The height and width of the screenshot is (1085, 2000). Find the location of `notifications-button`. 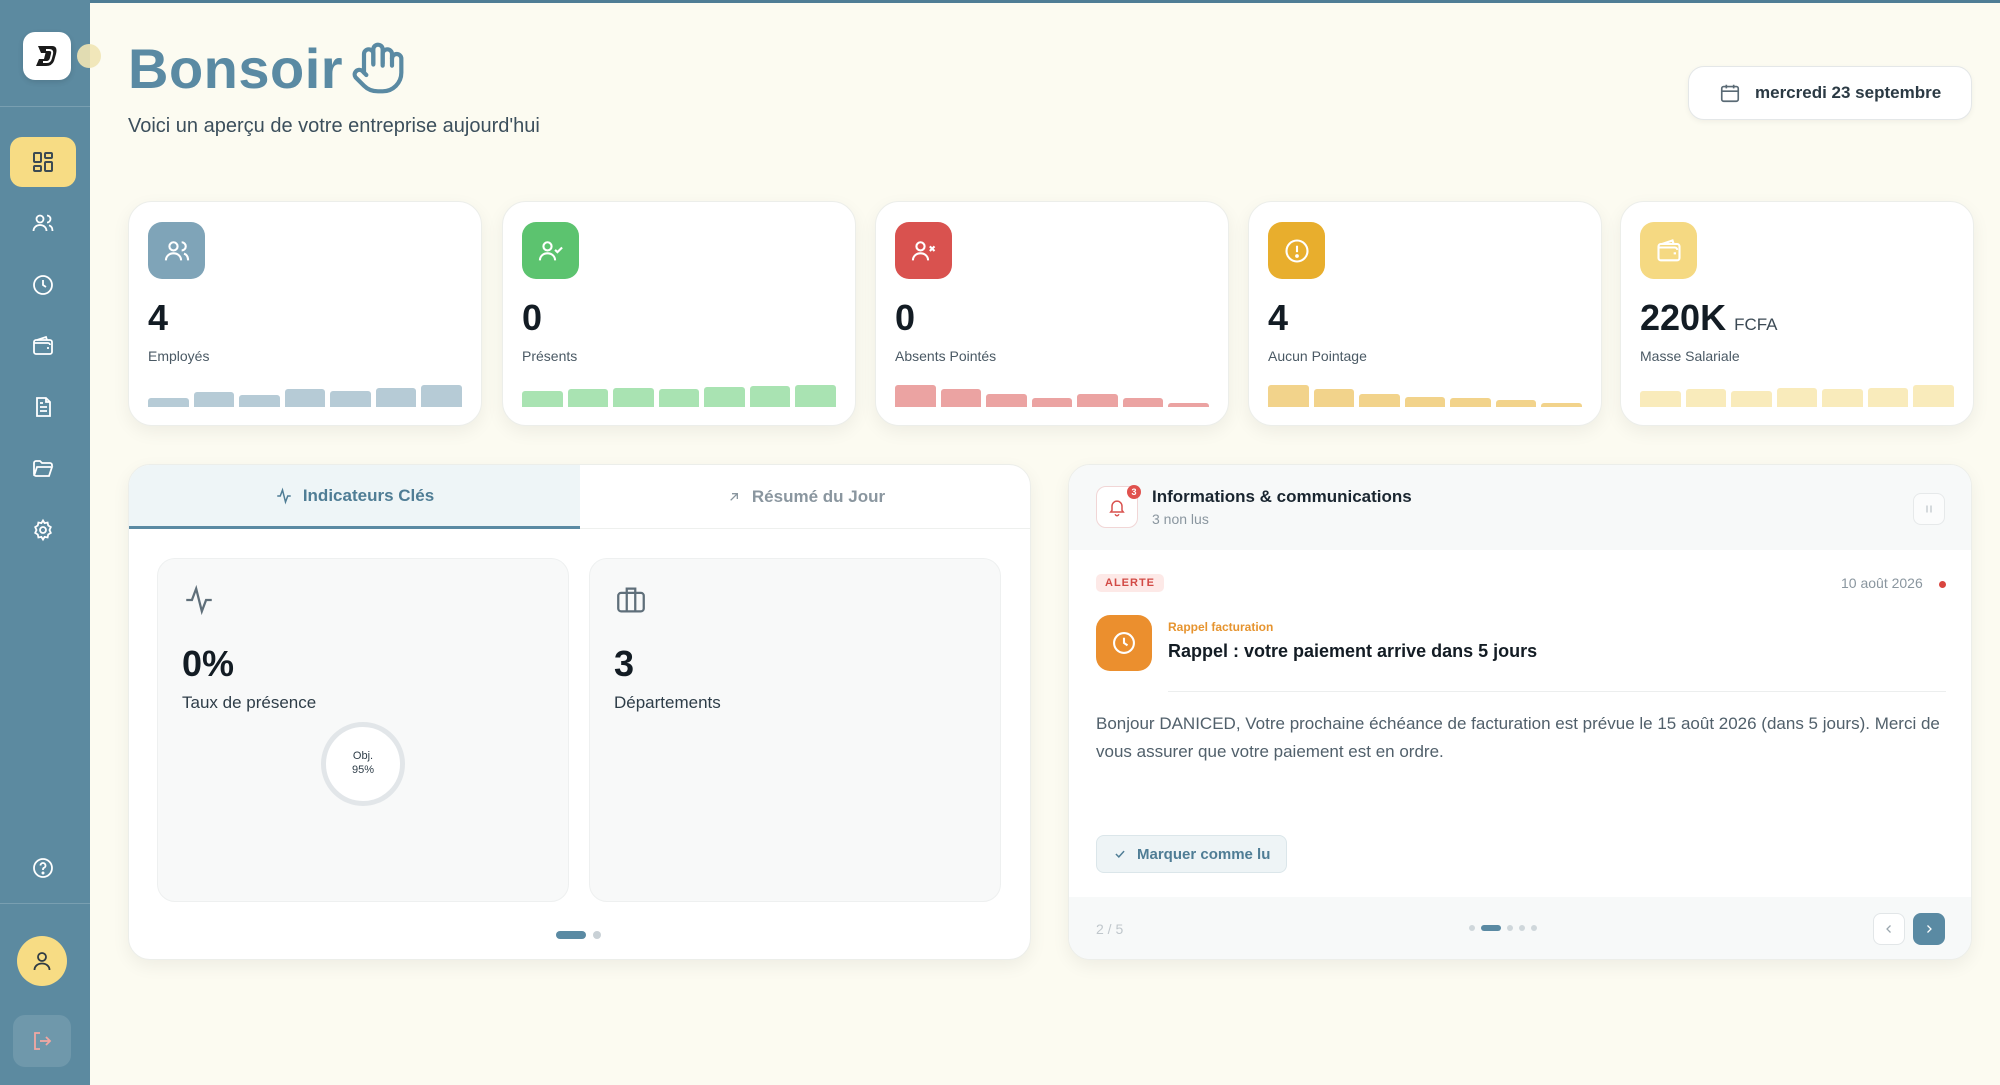

notifications-button is located at coordinates (1117, 507).